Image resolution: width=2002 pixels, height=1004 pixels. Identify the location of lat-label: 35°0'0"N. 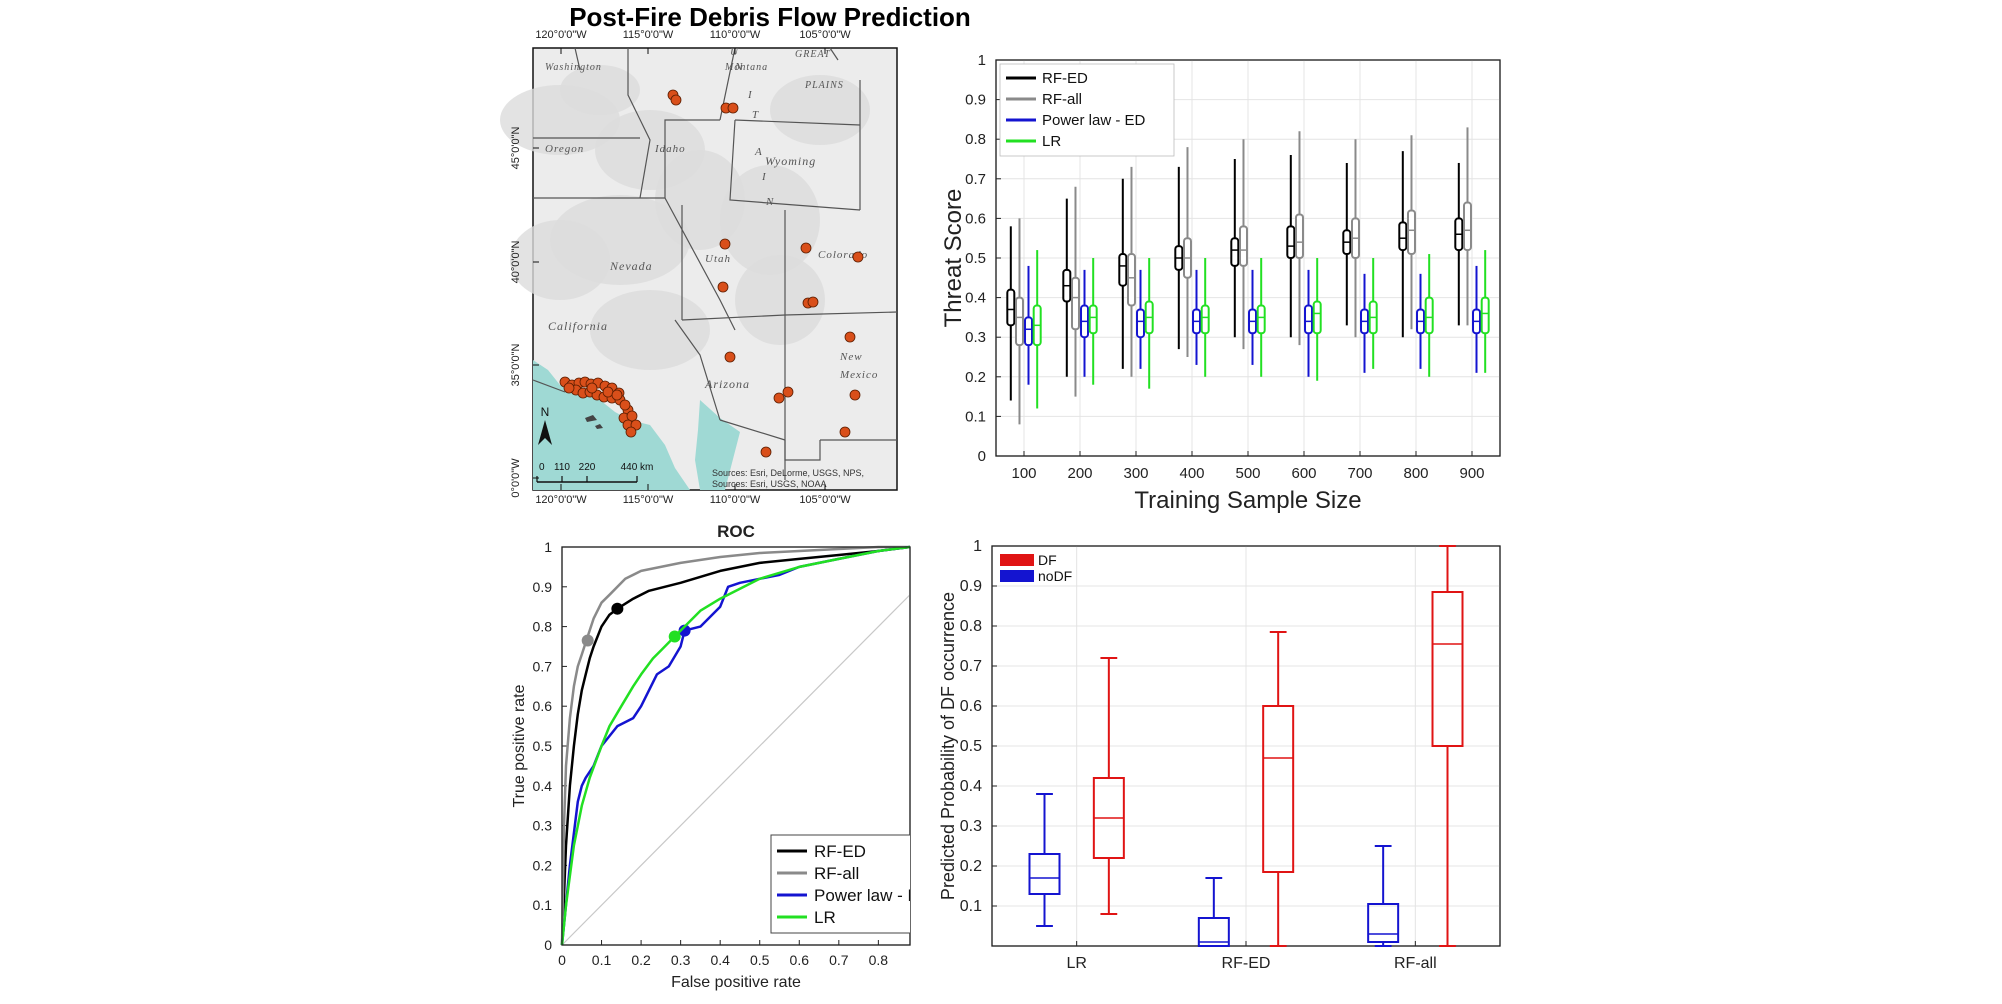
(516, 365).